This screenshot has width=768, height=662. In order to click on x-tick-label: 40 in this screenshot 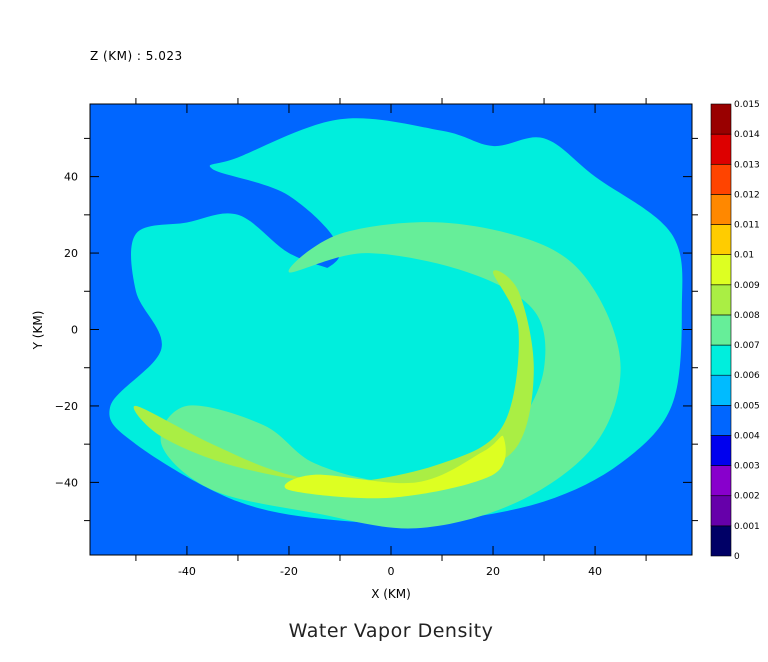, I will do `click(595, 571)`.